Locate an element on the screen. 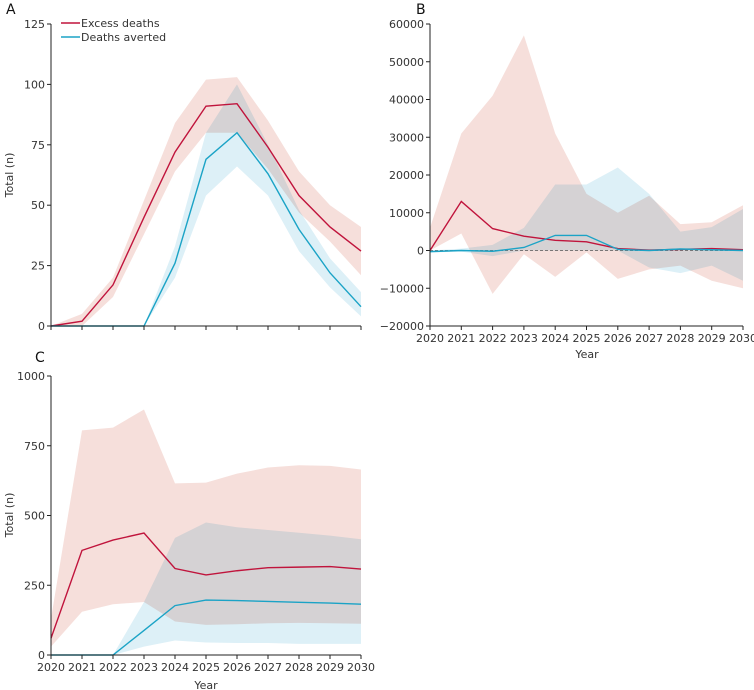  y-tick-label: 25 is located at coordinates (38, 266).